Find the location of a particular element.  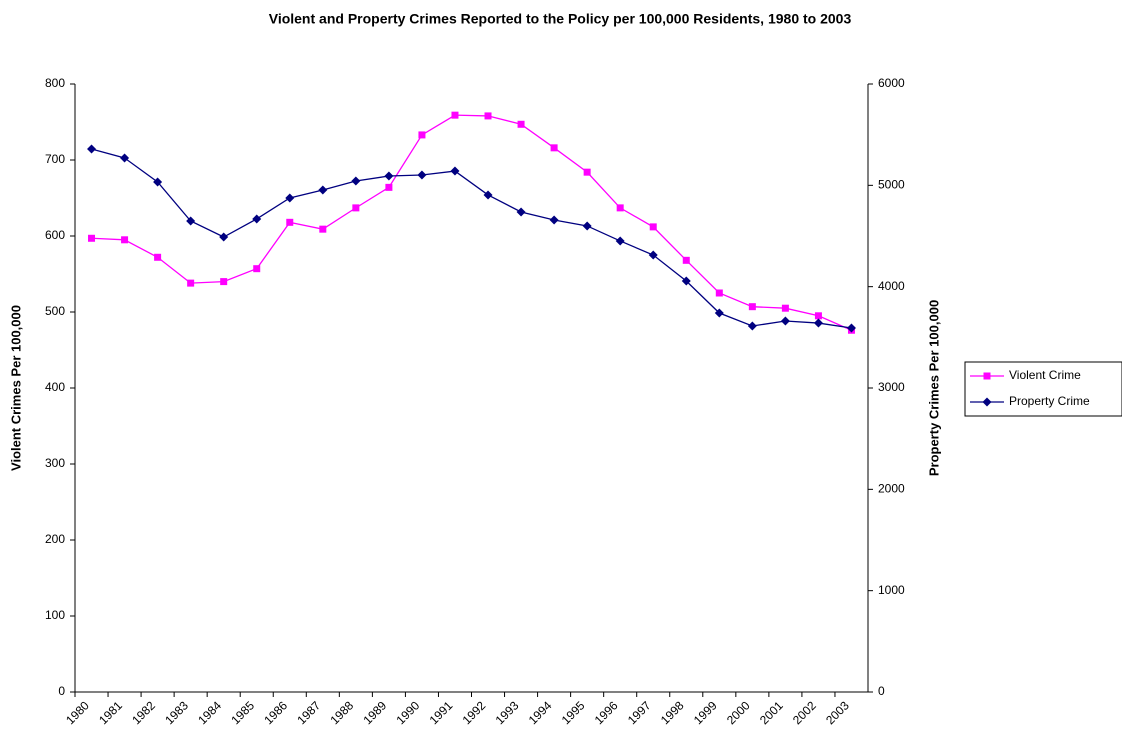

y2-tick-label: 0 is located at coordinates (881, 691).